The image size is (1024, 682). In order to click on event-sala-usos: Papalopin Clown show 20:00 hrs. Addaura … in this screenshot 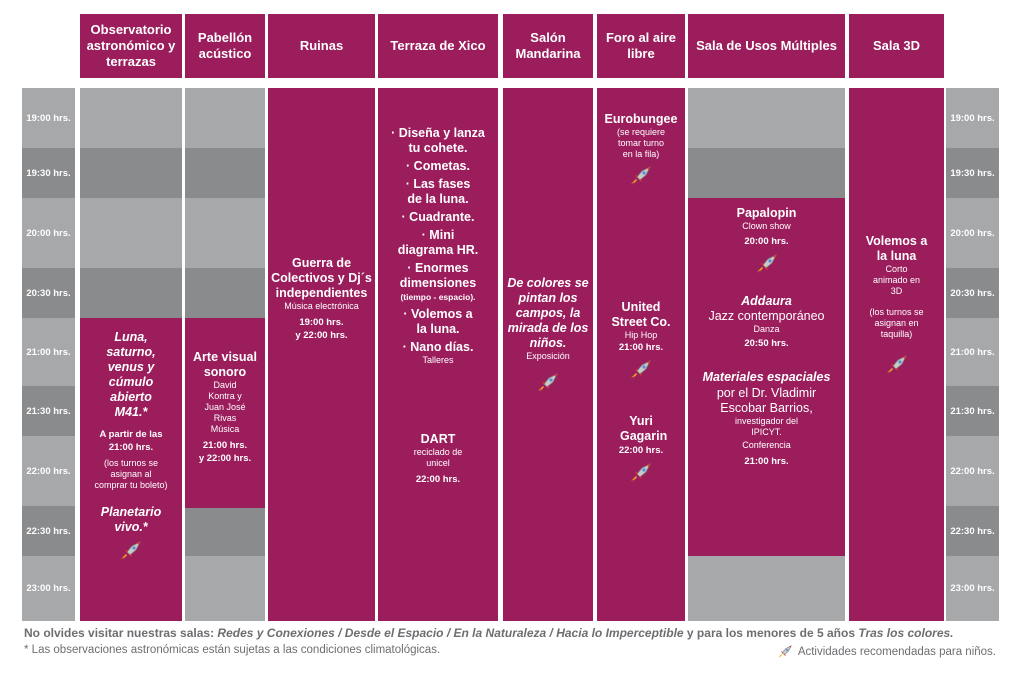, I will do `click(766, 377)`.